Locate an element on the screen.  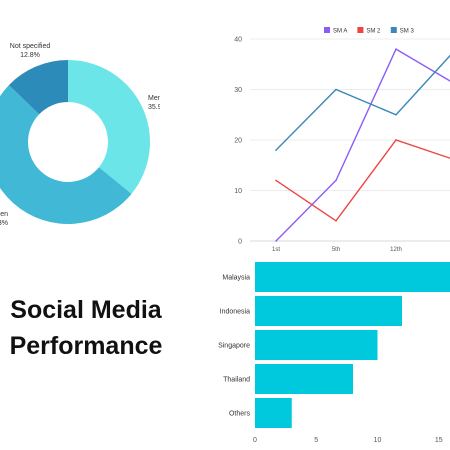
legend-label: SM 2 is located at coordinates (373, 32).